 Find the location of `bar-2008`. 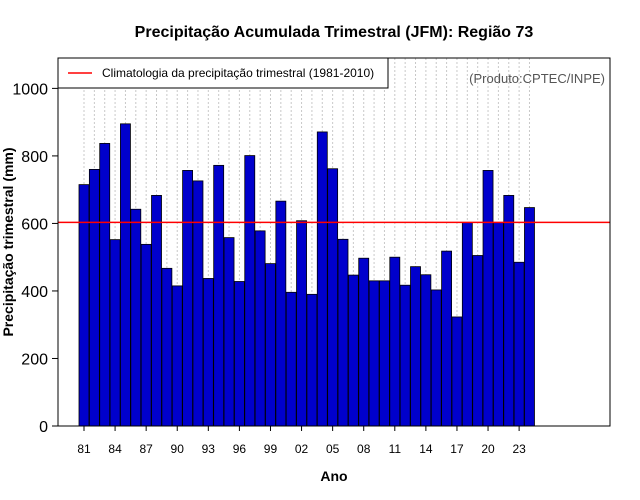

bar-2008 is located at coordinates (364, 342).